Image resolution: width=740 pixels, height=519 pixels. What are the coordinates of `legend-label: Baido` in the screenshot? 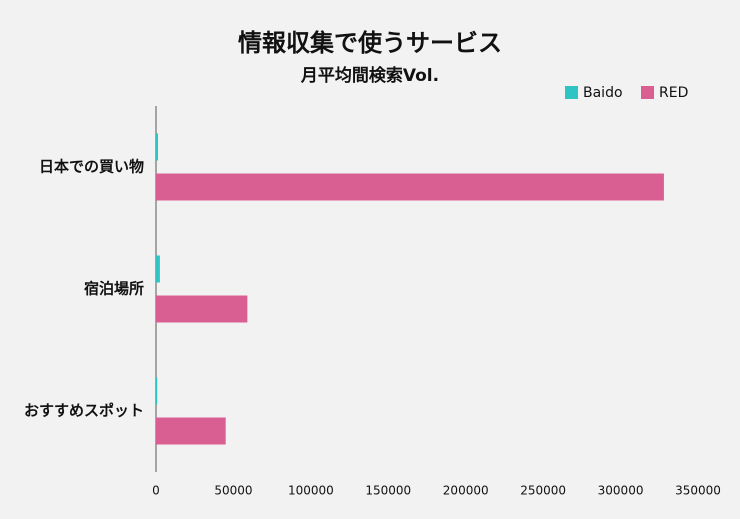 It's located at (603, 93).